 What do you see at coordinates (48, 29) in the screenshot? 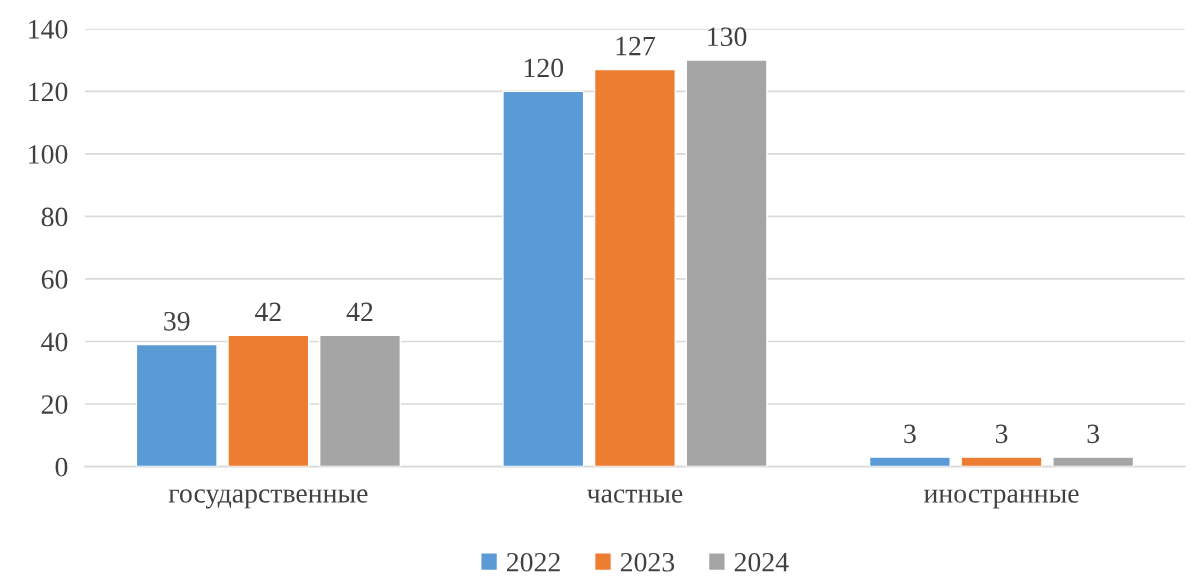
I see `y-tick-label: 140` at bounding box center [48, 29].